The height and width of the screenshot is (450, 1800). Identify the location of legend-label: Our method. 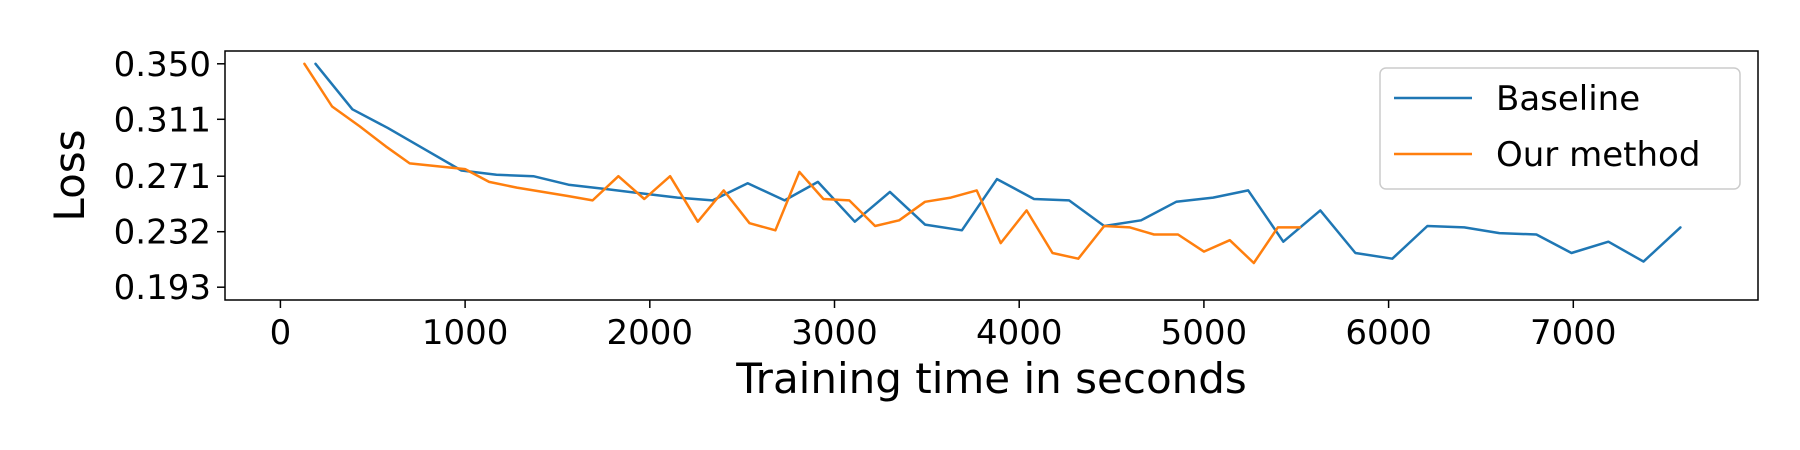
(1598, 155).